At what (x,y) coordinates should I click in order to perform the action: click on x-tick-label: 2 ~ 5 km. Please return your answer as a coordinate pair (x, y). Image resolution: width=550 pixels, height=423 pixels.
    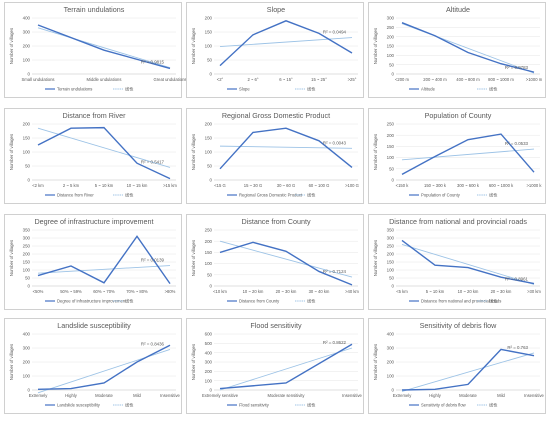
    Looking at the image, I should click on (71, 185).